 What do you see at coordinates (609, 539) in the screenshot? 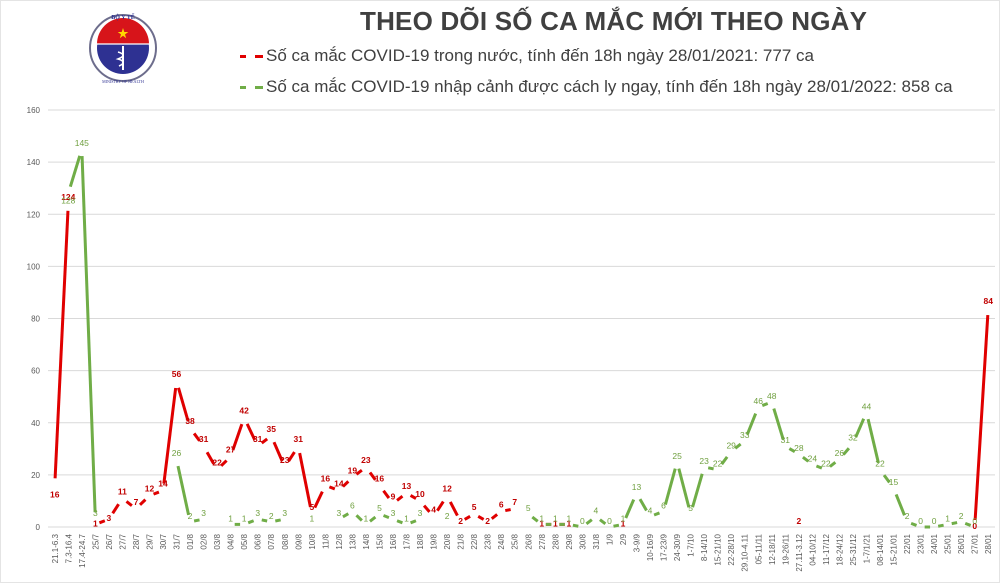
I see `x-tick-label: 1/9` at bounding box center [609, 539].